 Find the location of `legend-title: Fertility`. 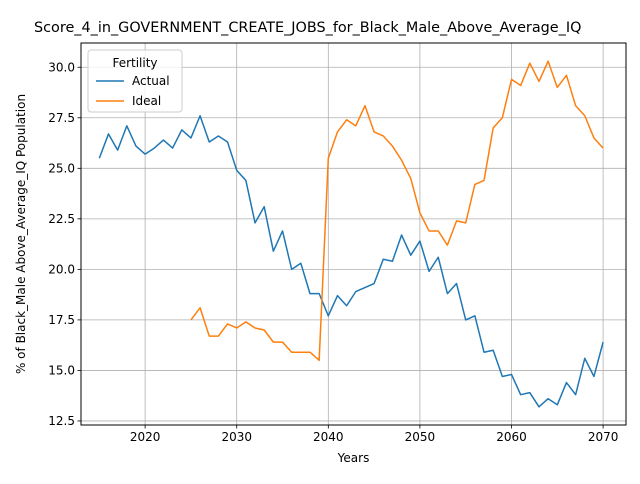

legend-title: Fertility is located at coordinates (134, 63).